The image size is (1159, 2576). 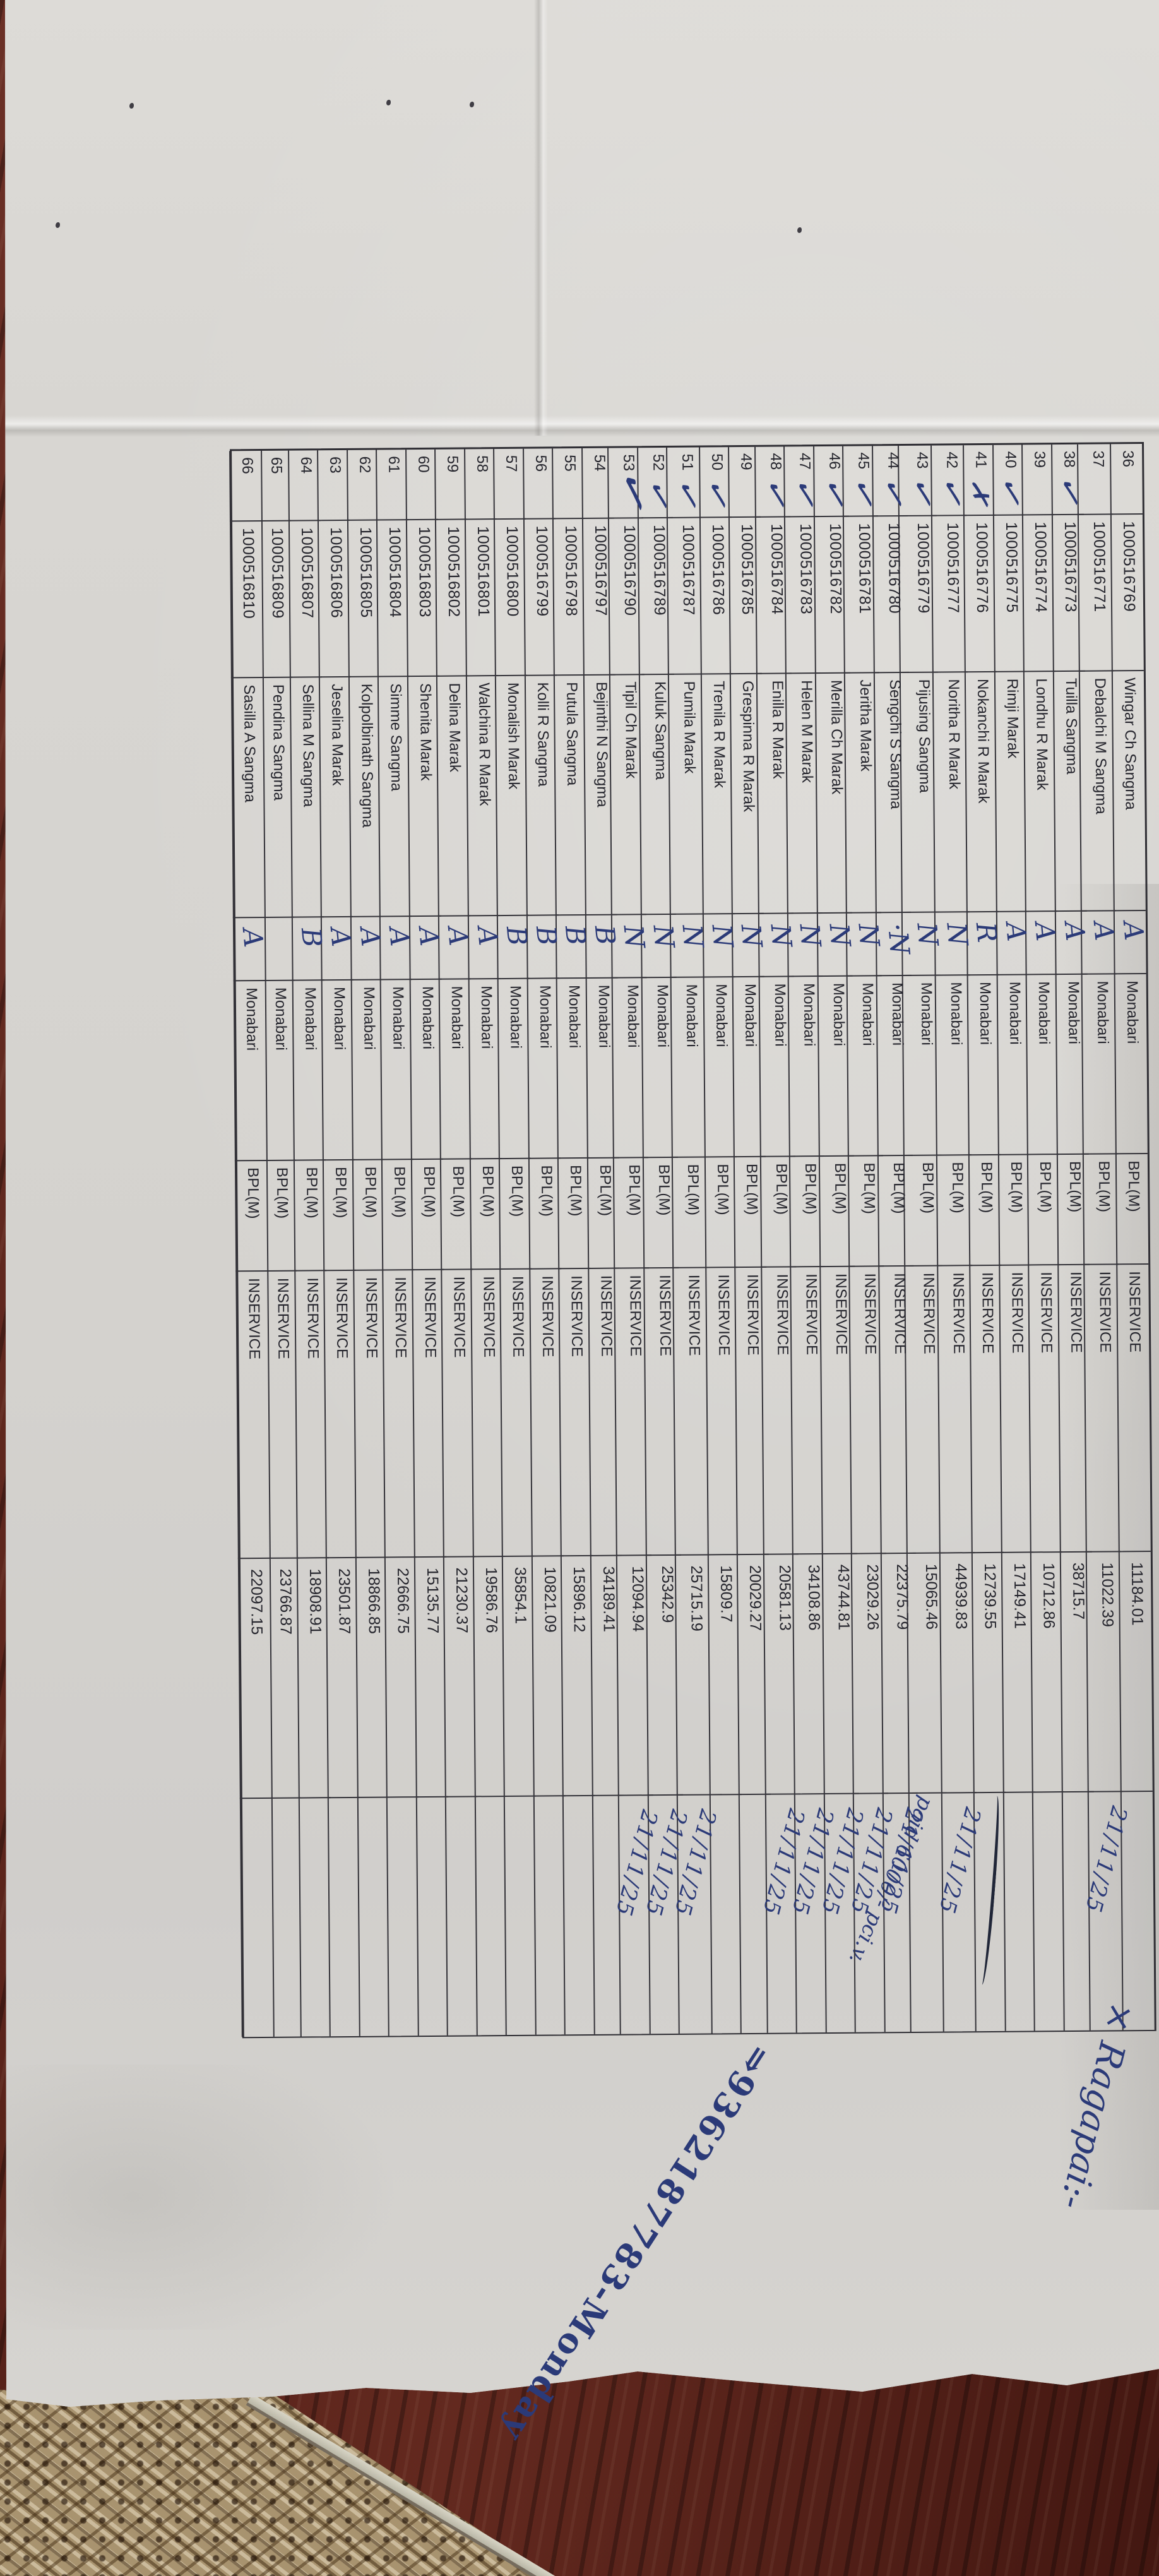 I want to click on cell-amount: 10821.09, so click(x=549, y=1676).